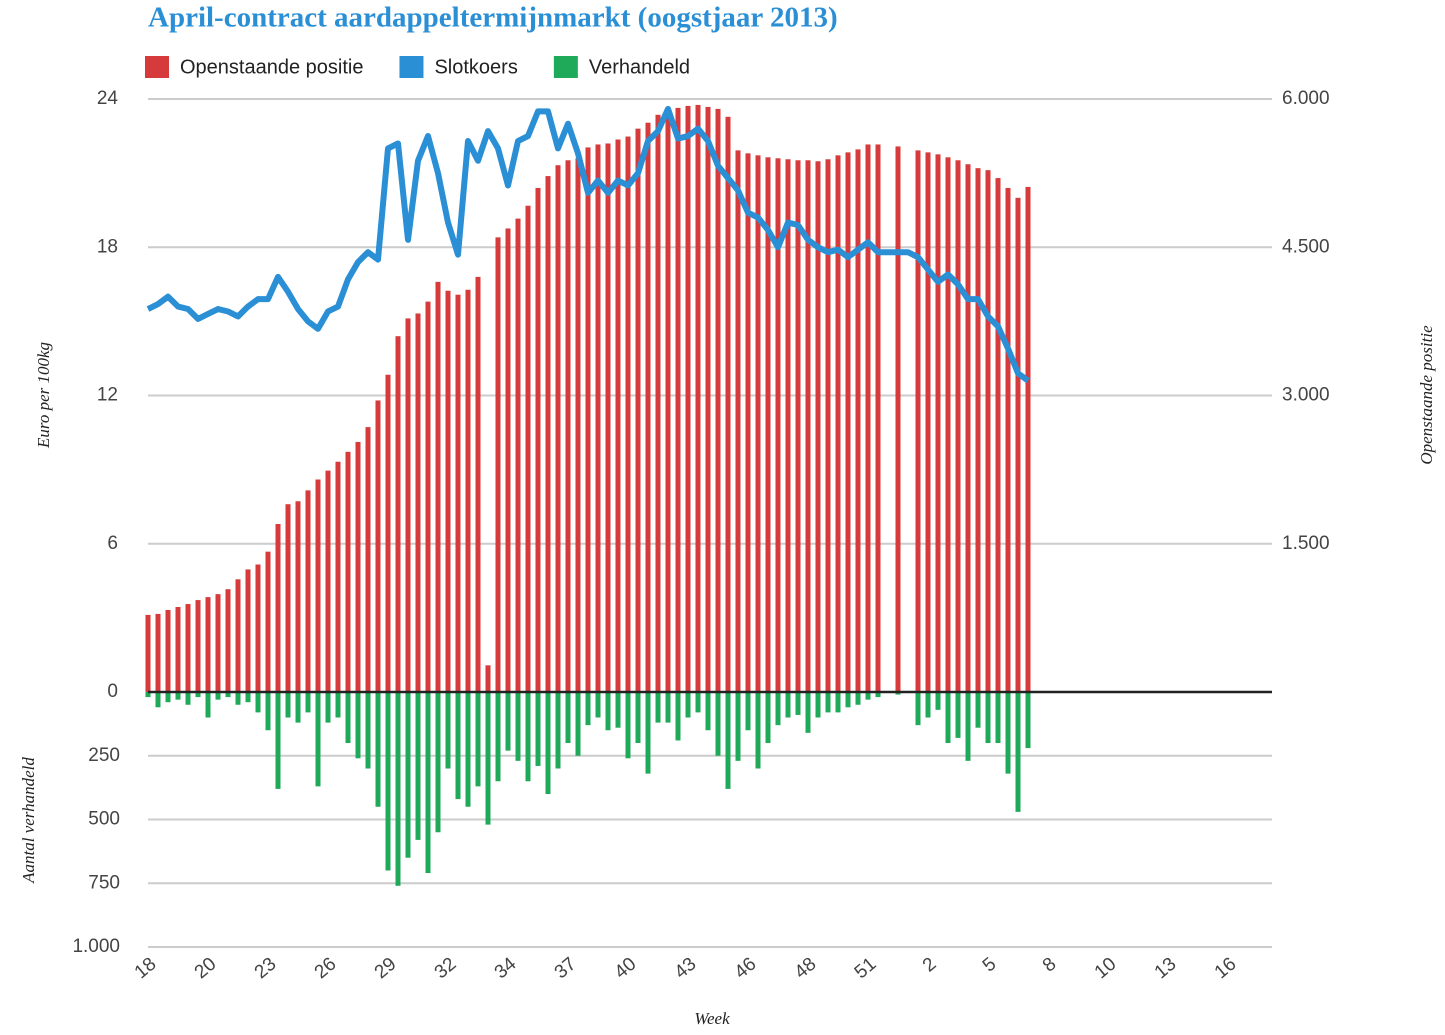 Image resolution: width=1445 pixels, height=1035 pixels. Describe the element at coordinates (386, 969) in the screenshot. I see `x-tick-label: 29` at that location.